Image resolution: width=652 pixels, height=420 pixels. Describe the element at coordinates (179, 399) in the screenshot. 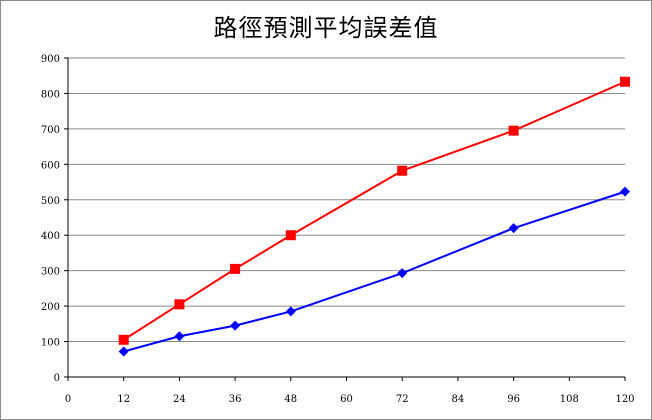

I see `x-tick-label: 24` at that location.